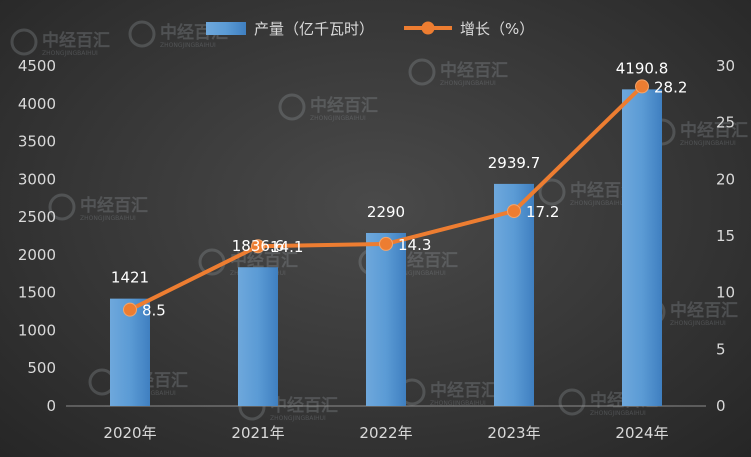  Describe the element at coordinates (721, 349) in the screenshot. I see `y-right-tick-label: 5` at that location.